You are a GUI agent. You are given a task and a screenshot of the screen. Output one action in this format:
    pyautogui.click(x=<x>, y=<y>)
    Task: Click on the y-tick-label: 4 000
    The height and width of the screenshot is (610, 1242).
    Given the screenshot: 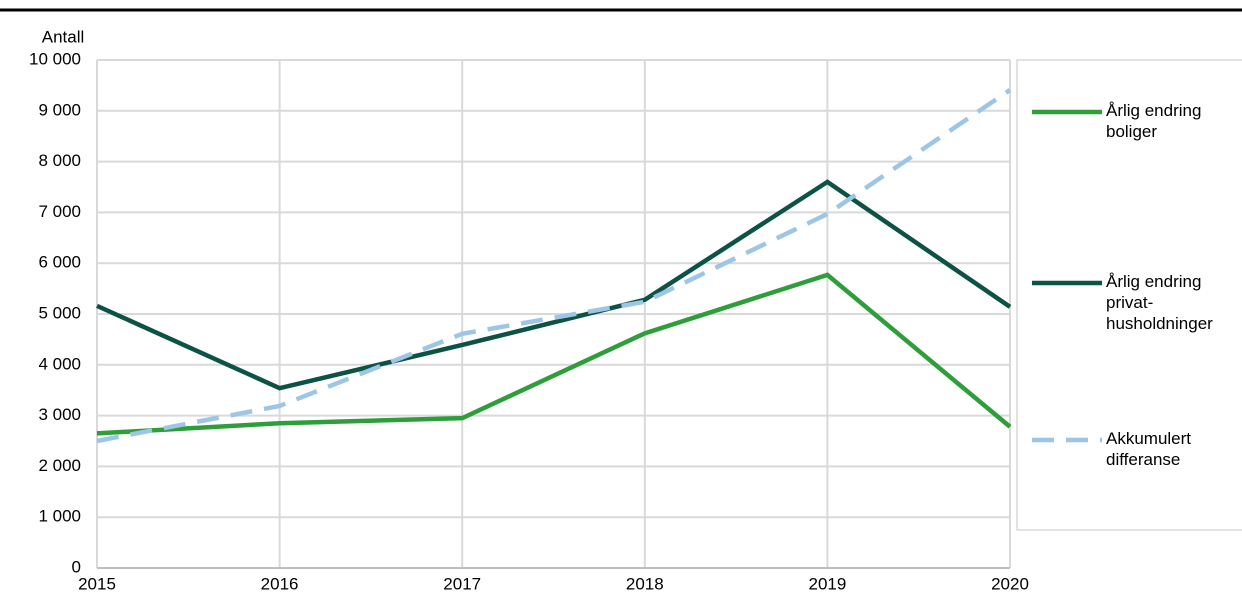 What is the action you would take?
    pyautogui.click(x=59, y=363)
    